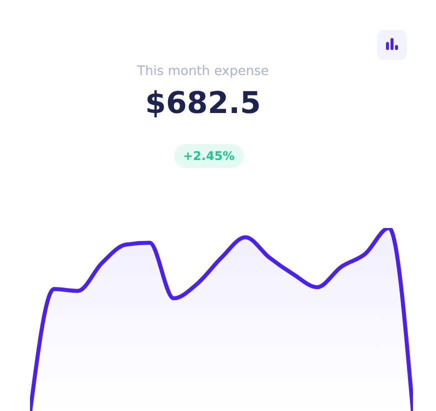 This screenshot has width=436, height=411. What do you see at coordinates (209, 156) in the screenshot?
I see `text: +2.45%` at bounding box center [209, 156].